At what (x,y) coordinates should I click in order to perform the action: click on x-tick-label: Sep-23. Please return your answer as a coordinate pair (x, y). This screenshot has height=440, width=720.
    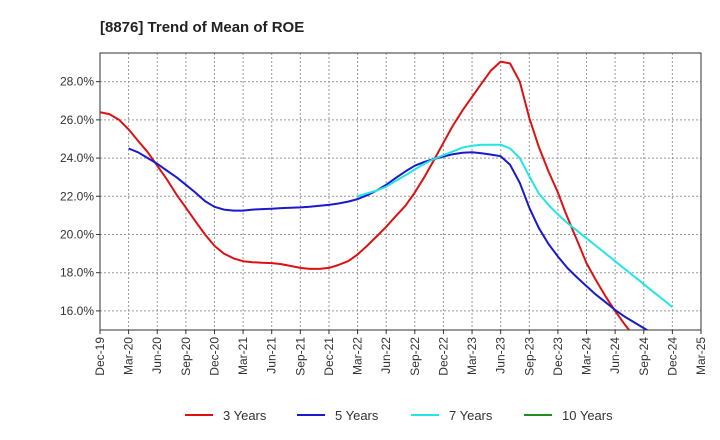
    Looking at the image, I should click on (529, 356).